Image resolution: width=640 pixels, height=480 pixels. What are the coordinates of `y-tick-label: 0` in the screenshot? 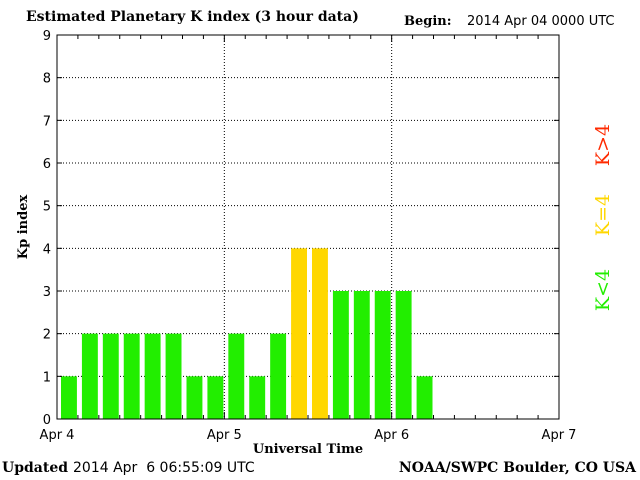 It's located at (47, 420).